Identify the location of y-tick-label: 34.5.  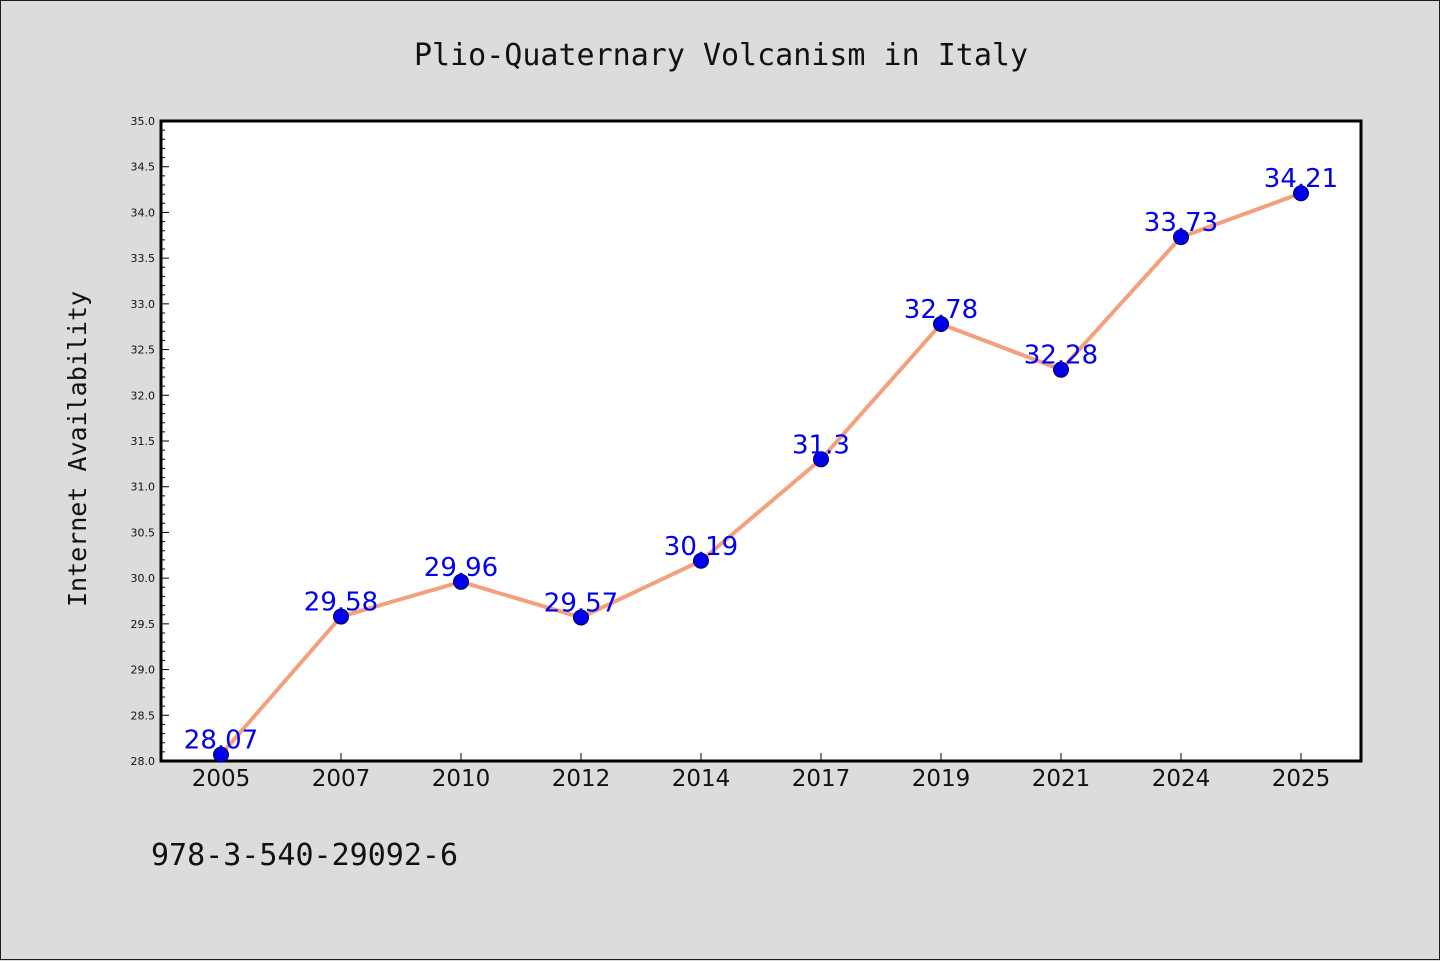
(143, 167).